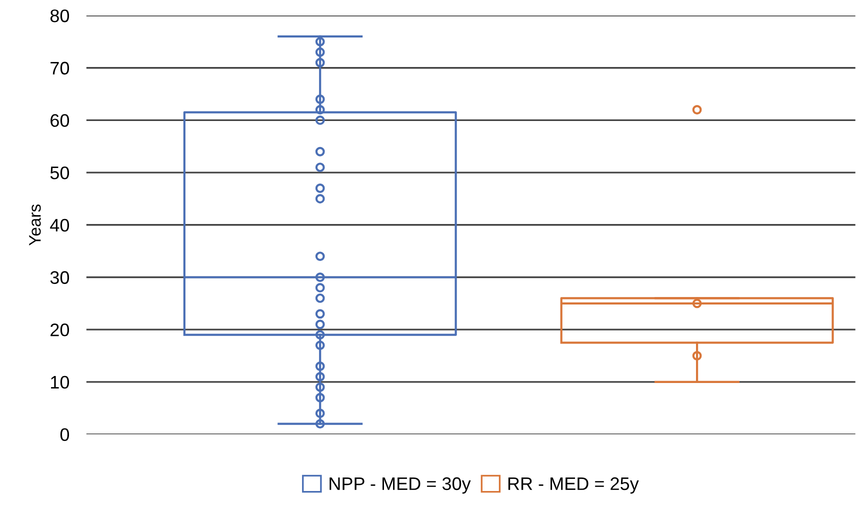 Image resolution: width=864 pixels, height=517 pixels. Describe the element at coordinates (573, 485) in the screenshot. I see `legend-label: RR - MED = 25y` at that location.